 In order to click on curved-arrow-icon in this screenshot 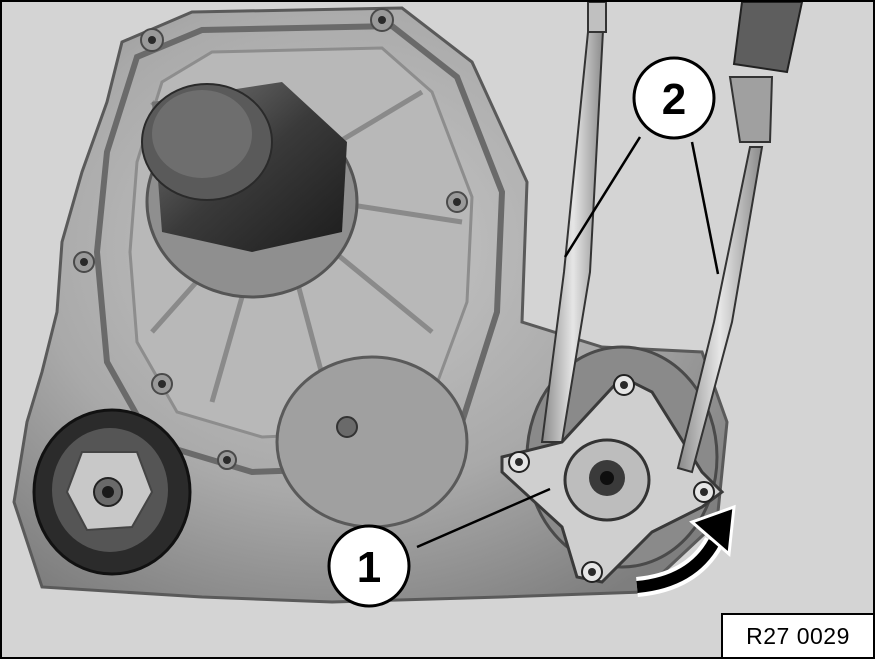, I will do `click(685, 550)`.